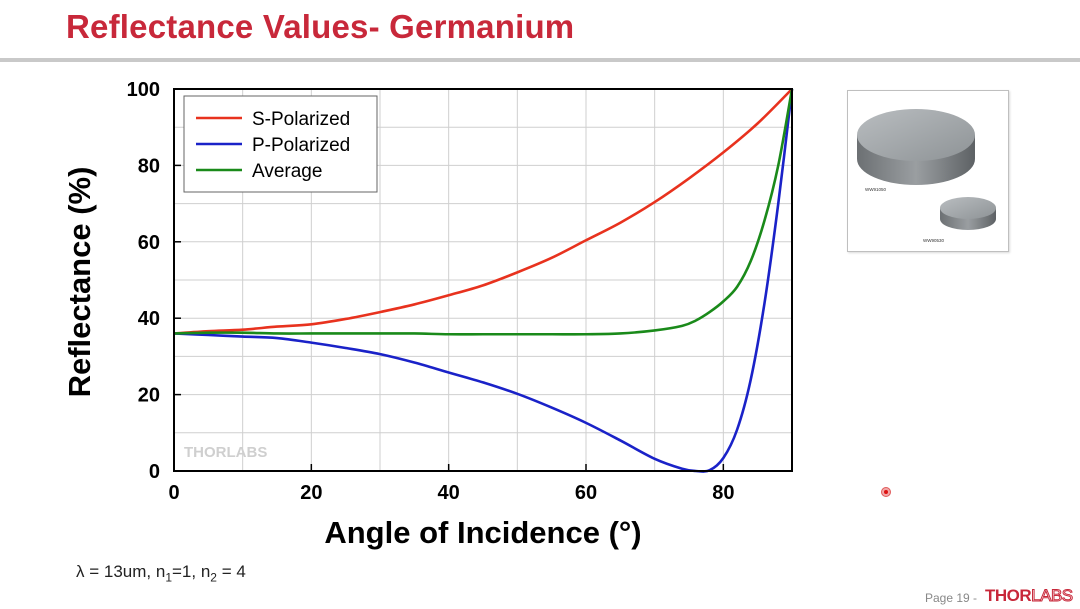 The width and height of the screenshot is (1080, 609). Describe the element at coordinates (311, 493) in the screenshot. I see `x-tick-label: 20` at that location.